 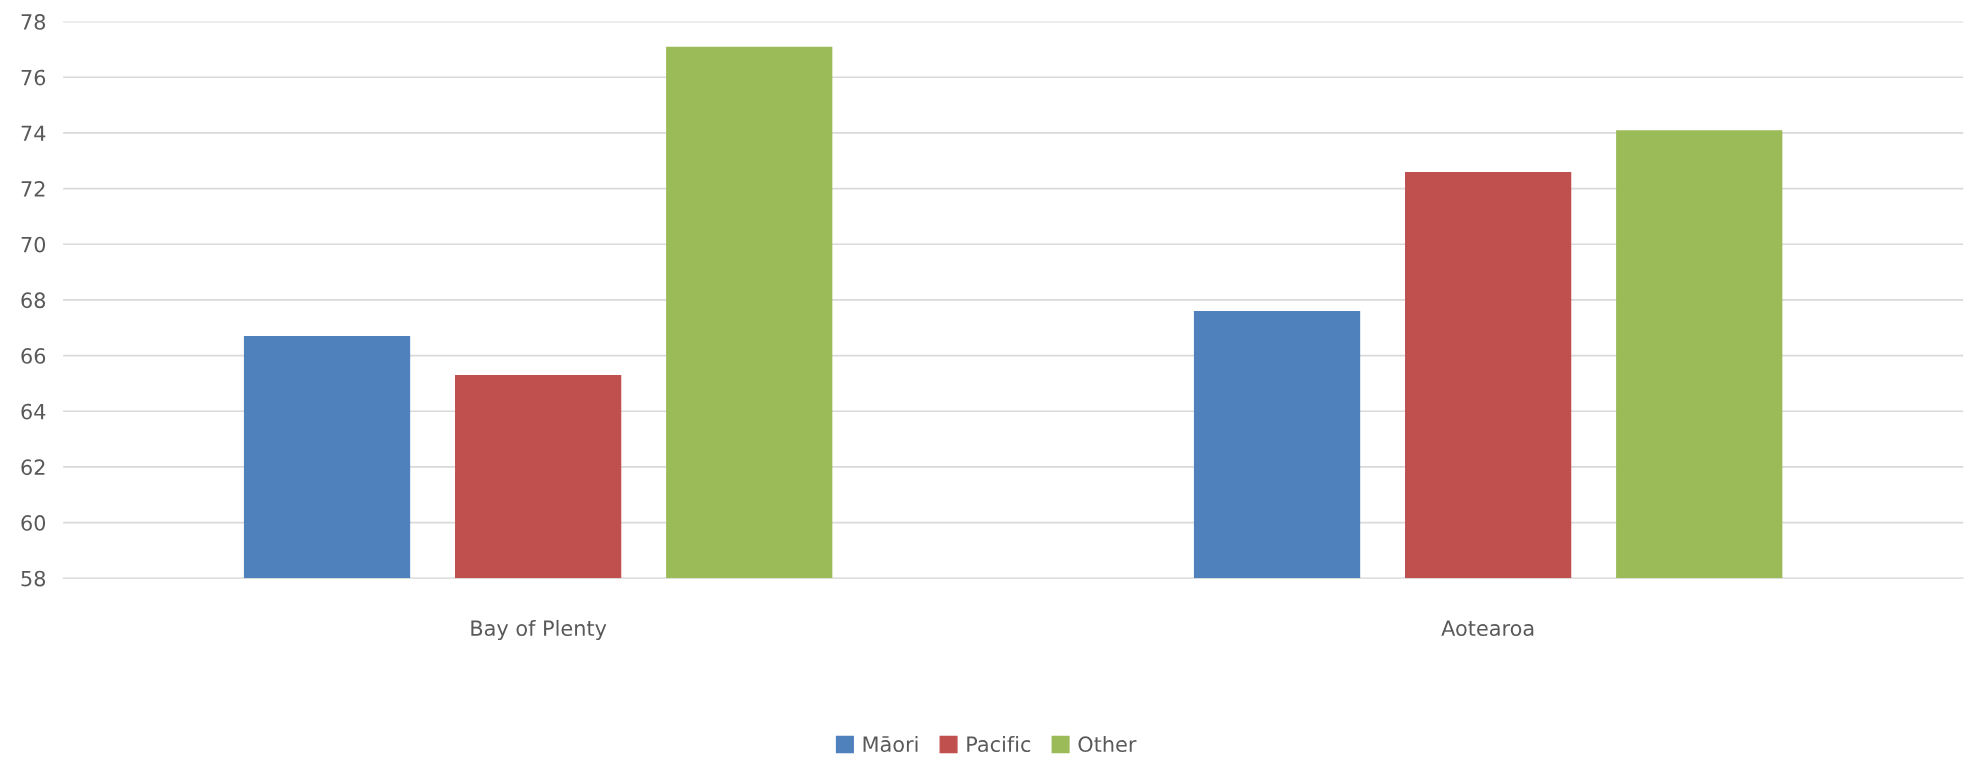 What do you see at coordinates (33, 411) in the screenshot?
I see `y-tick-label: 64` at bounding box center [33, 411].